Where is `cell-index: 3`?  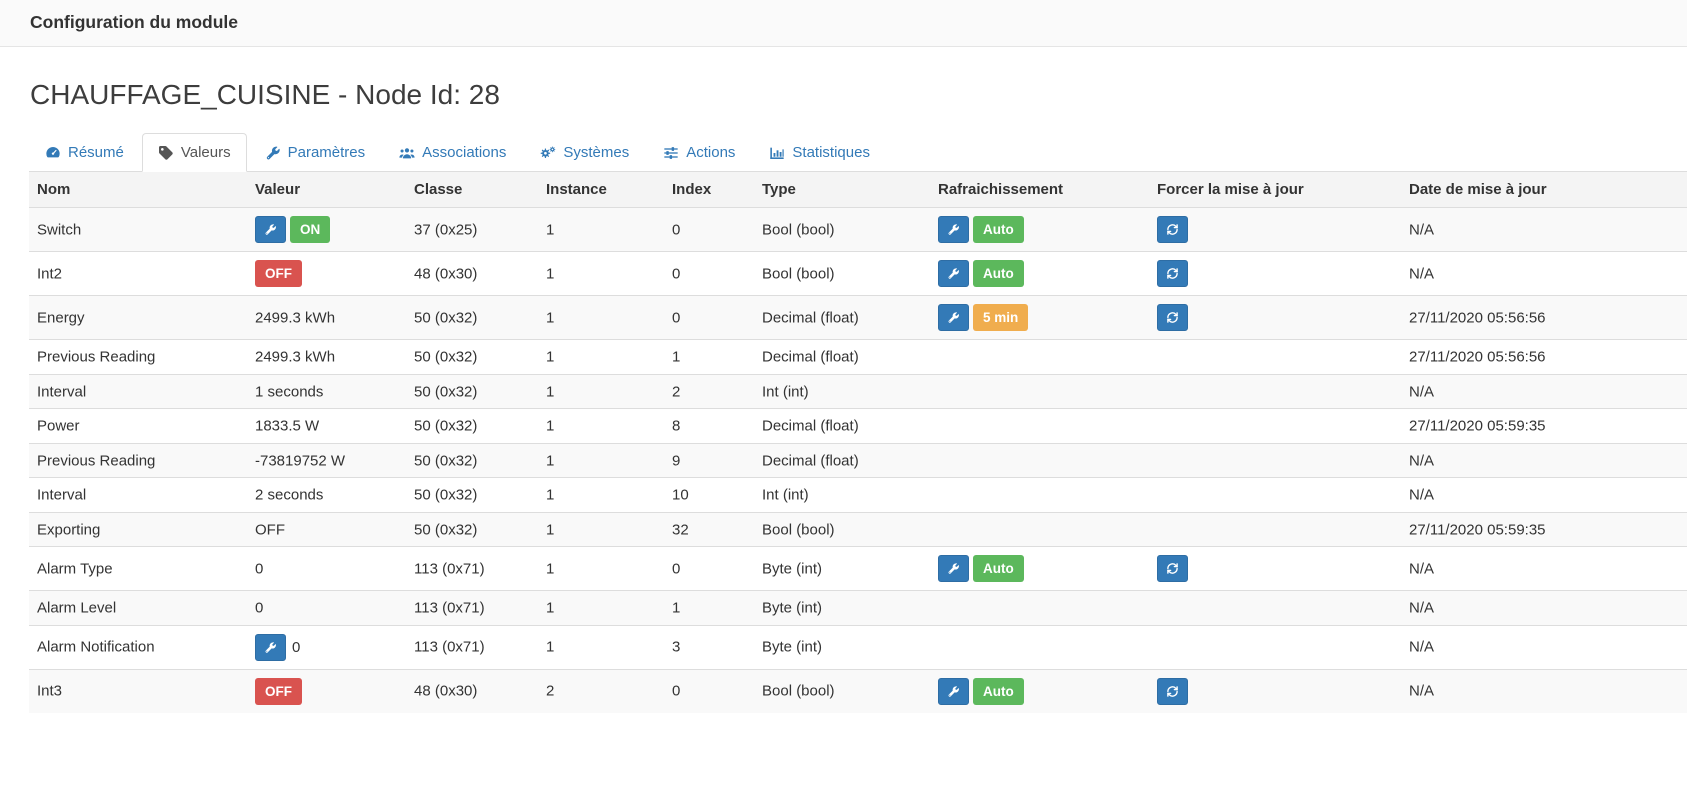 cell-index: 3 is located at coordinates (709, 647).